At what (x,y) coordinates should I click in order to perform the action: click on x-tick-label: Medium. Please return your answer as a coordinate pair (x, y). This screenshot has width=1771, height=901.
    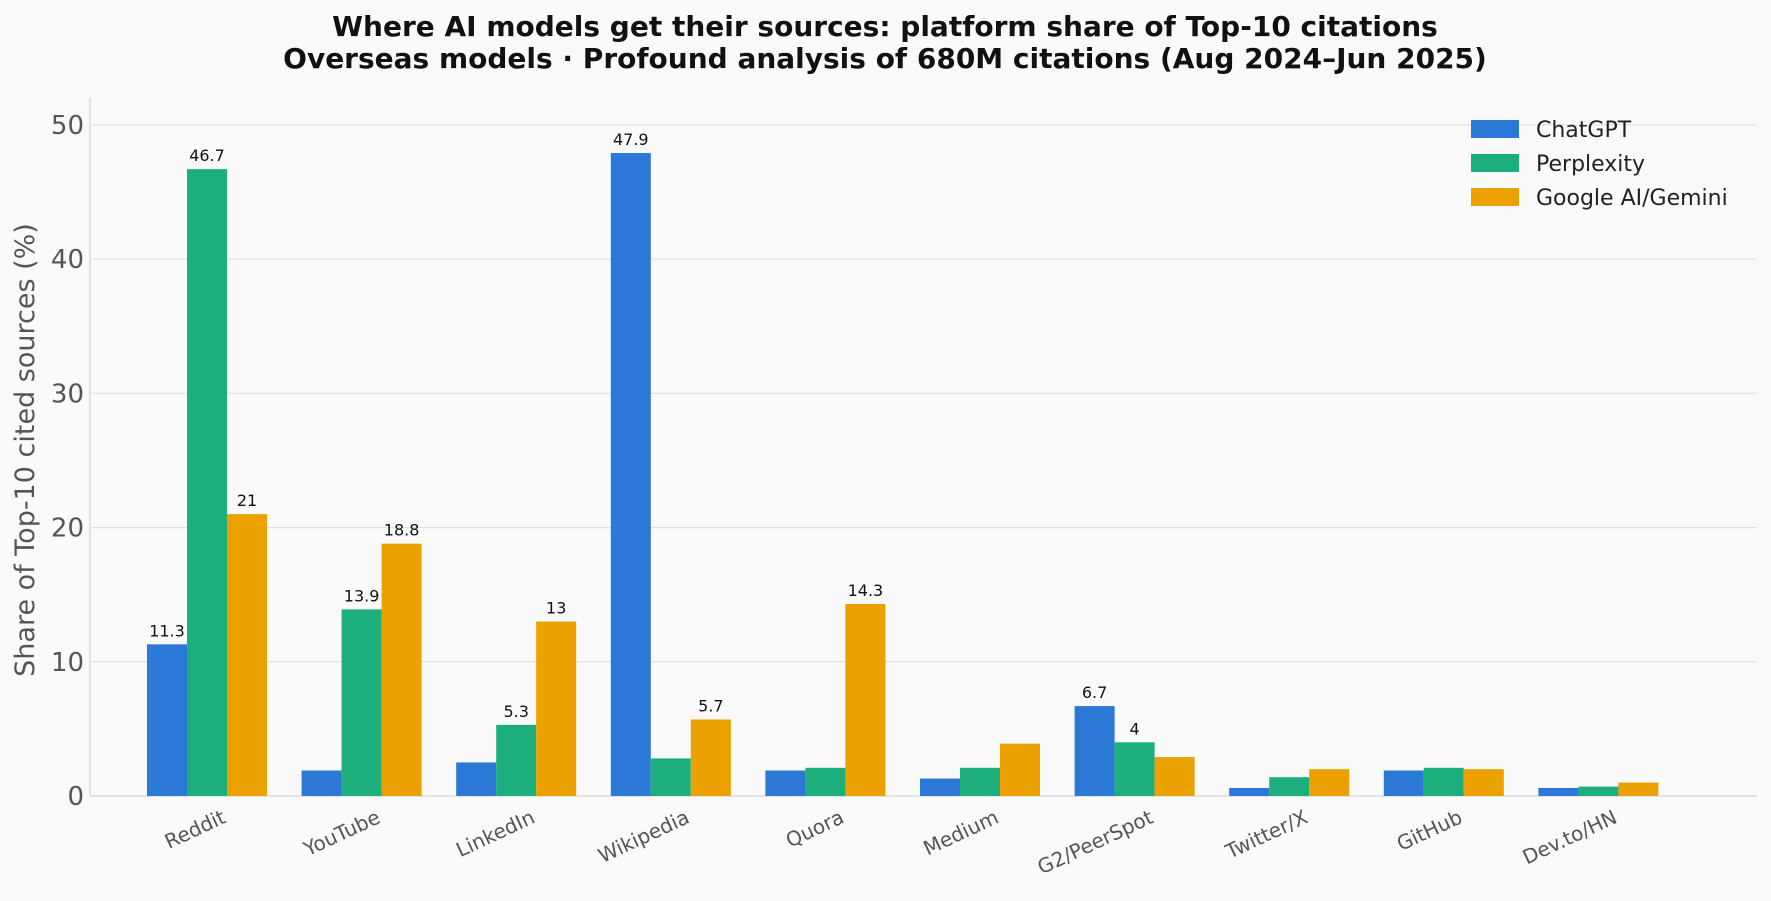
    Looking at the image, I should click on (960, 833).